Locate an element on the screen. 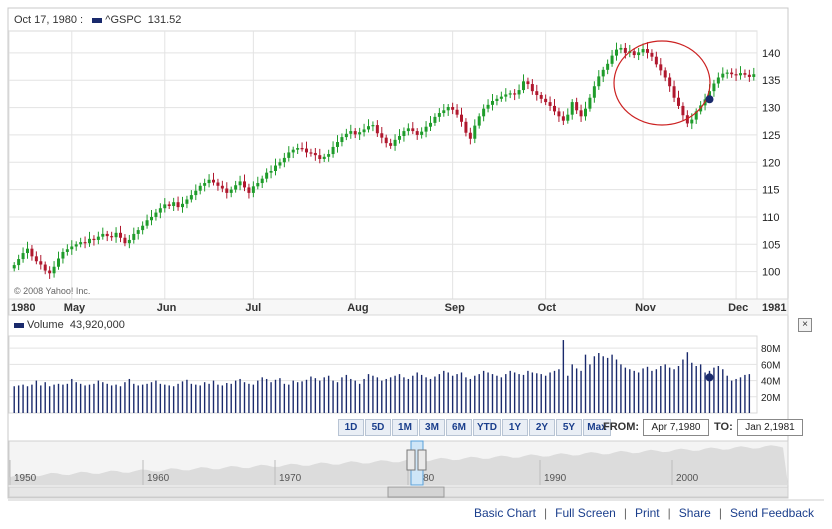 Image resolution: width=832 pixels, height=529 pixels. range-button-5y: 5Y is located at coordinates (569, 427).